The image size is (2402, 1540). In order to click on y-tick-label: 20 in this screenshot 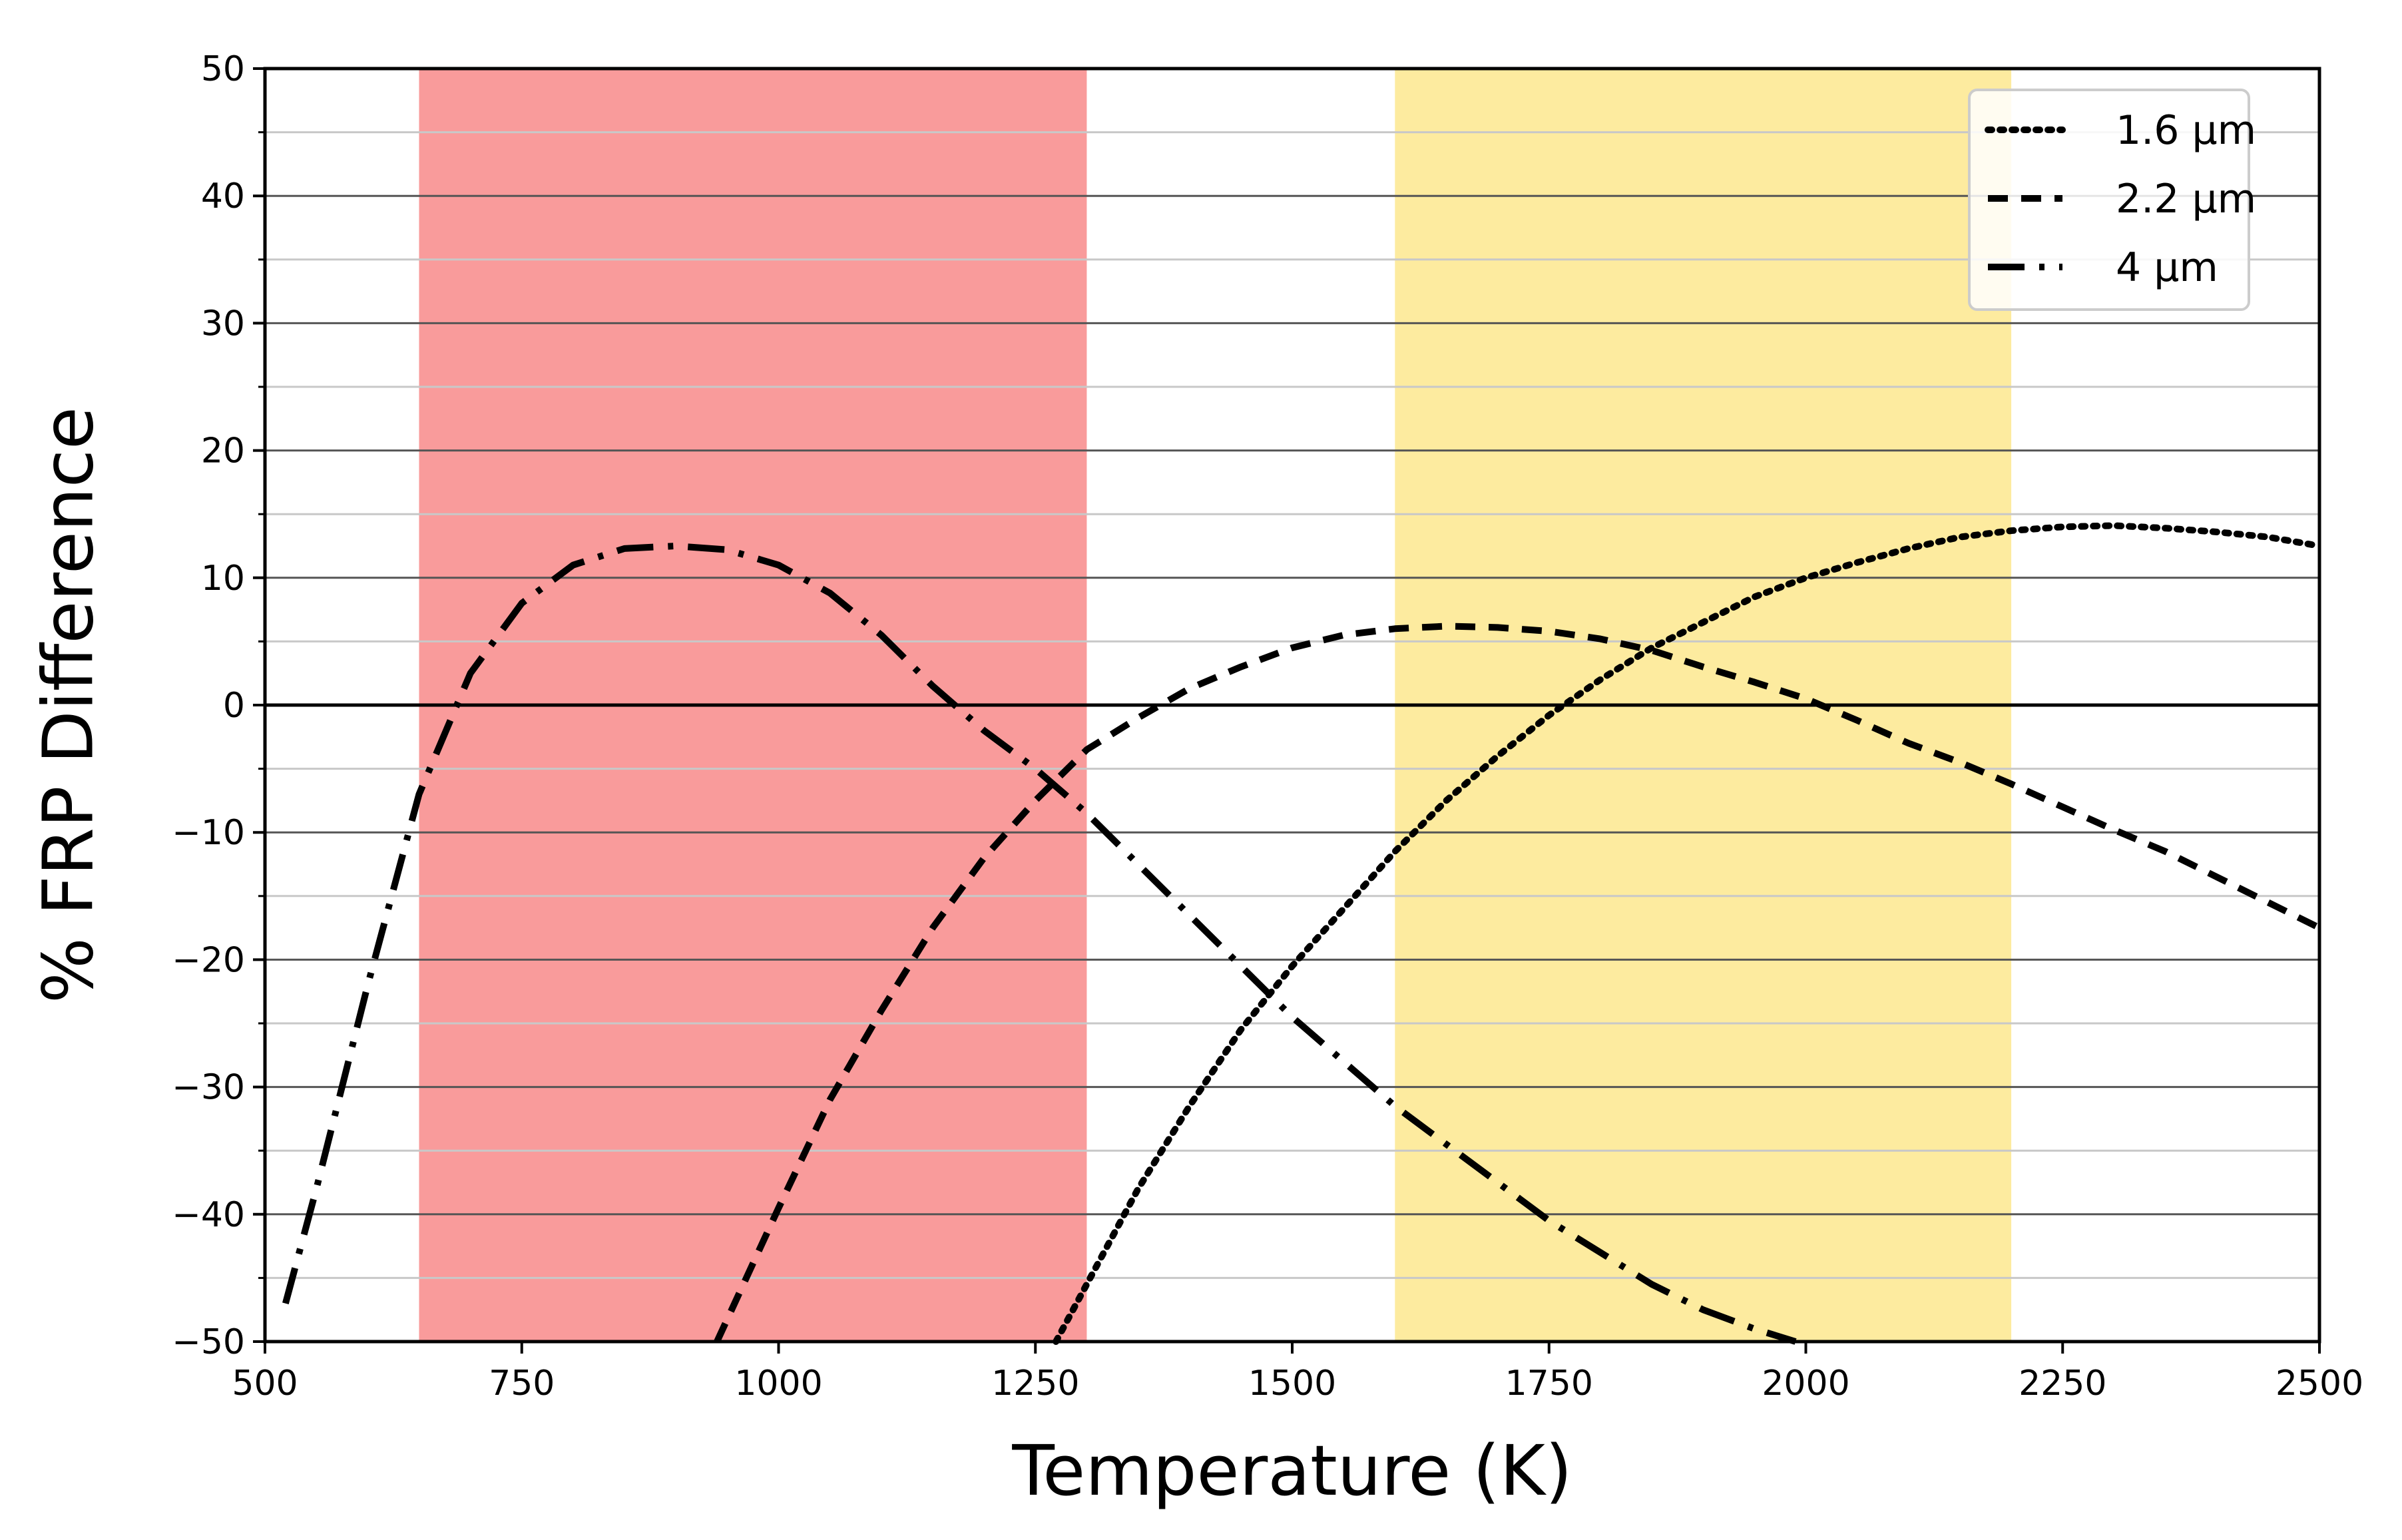, I will do `click(223, 451)`.